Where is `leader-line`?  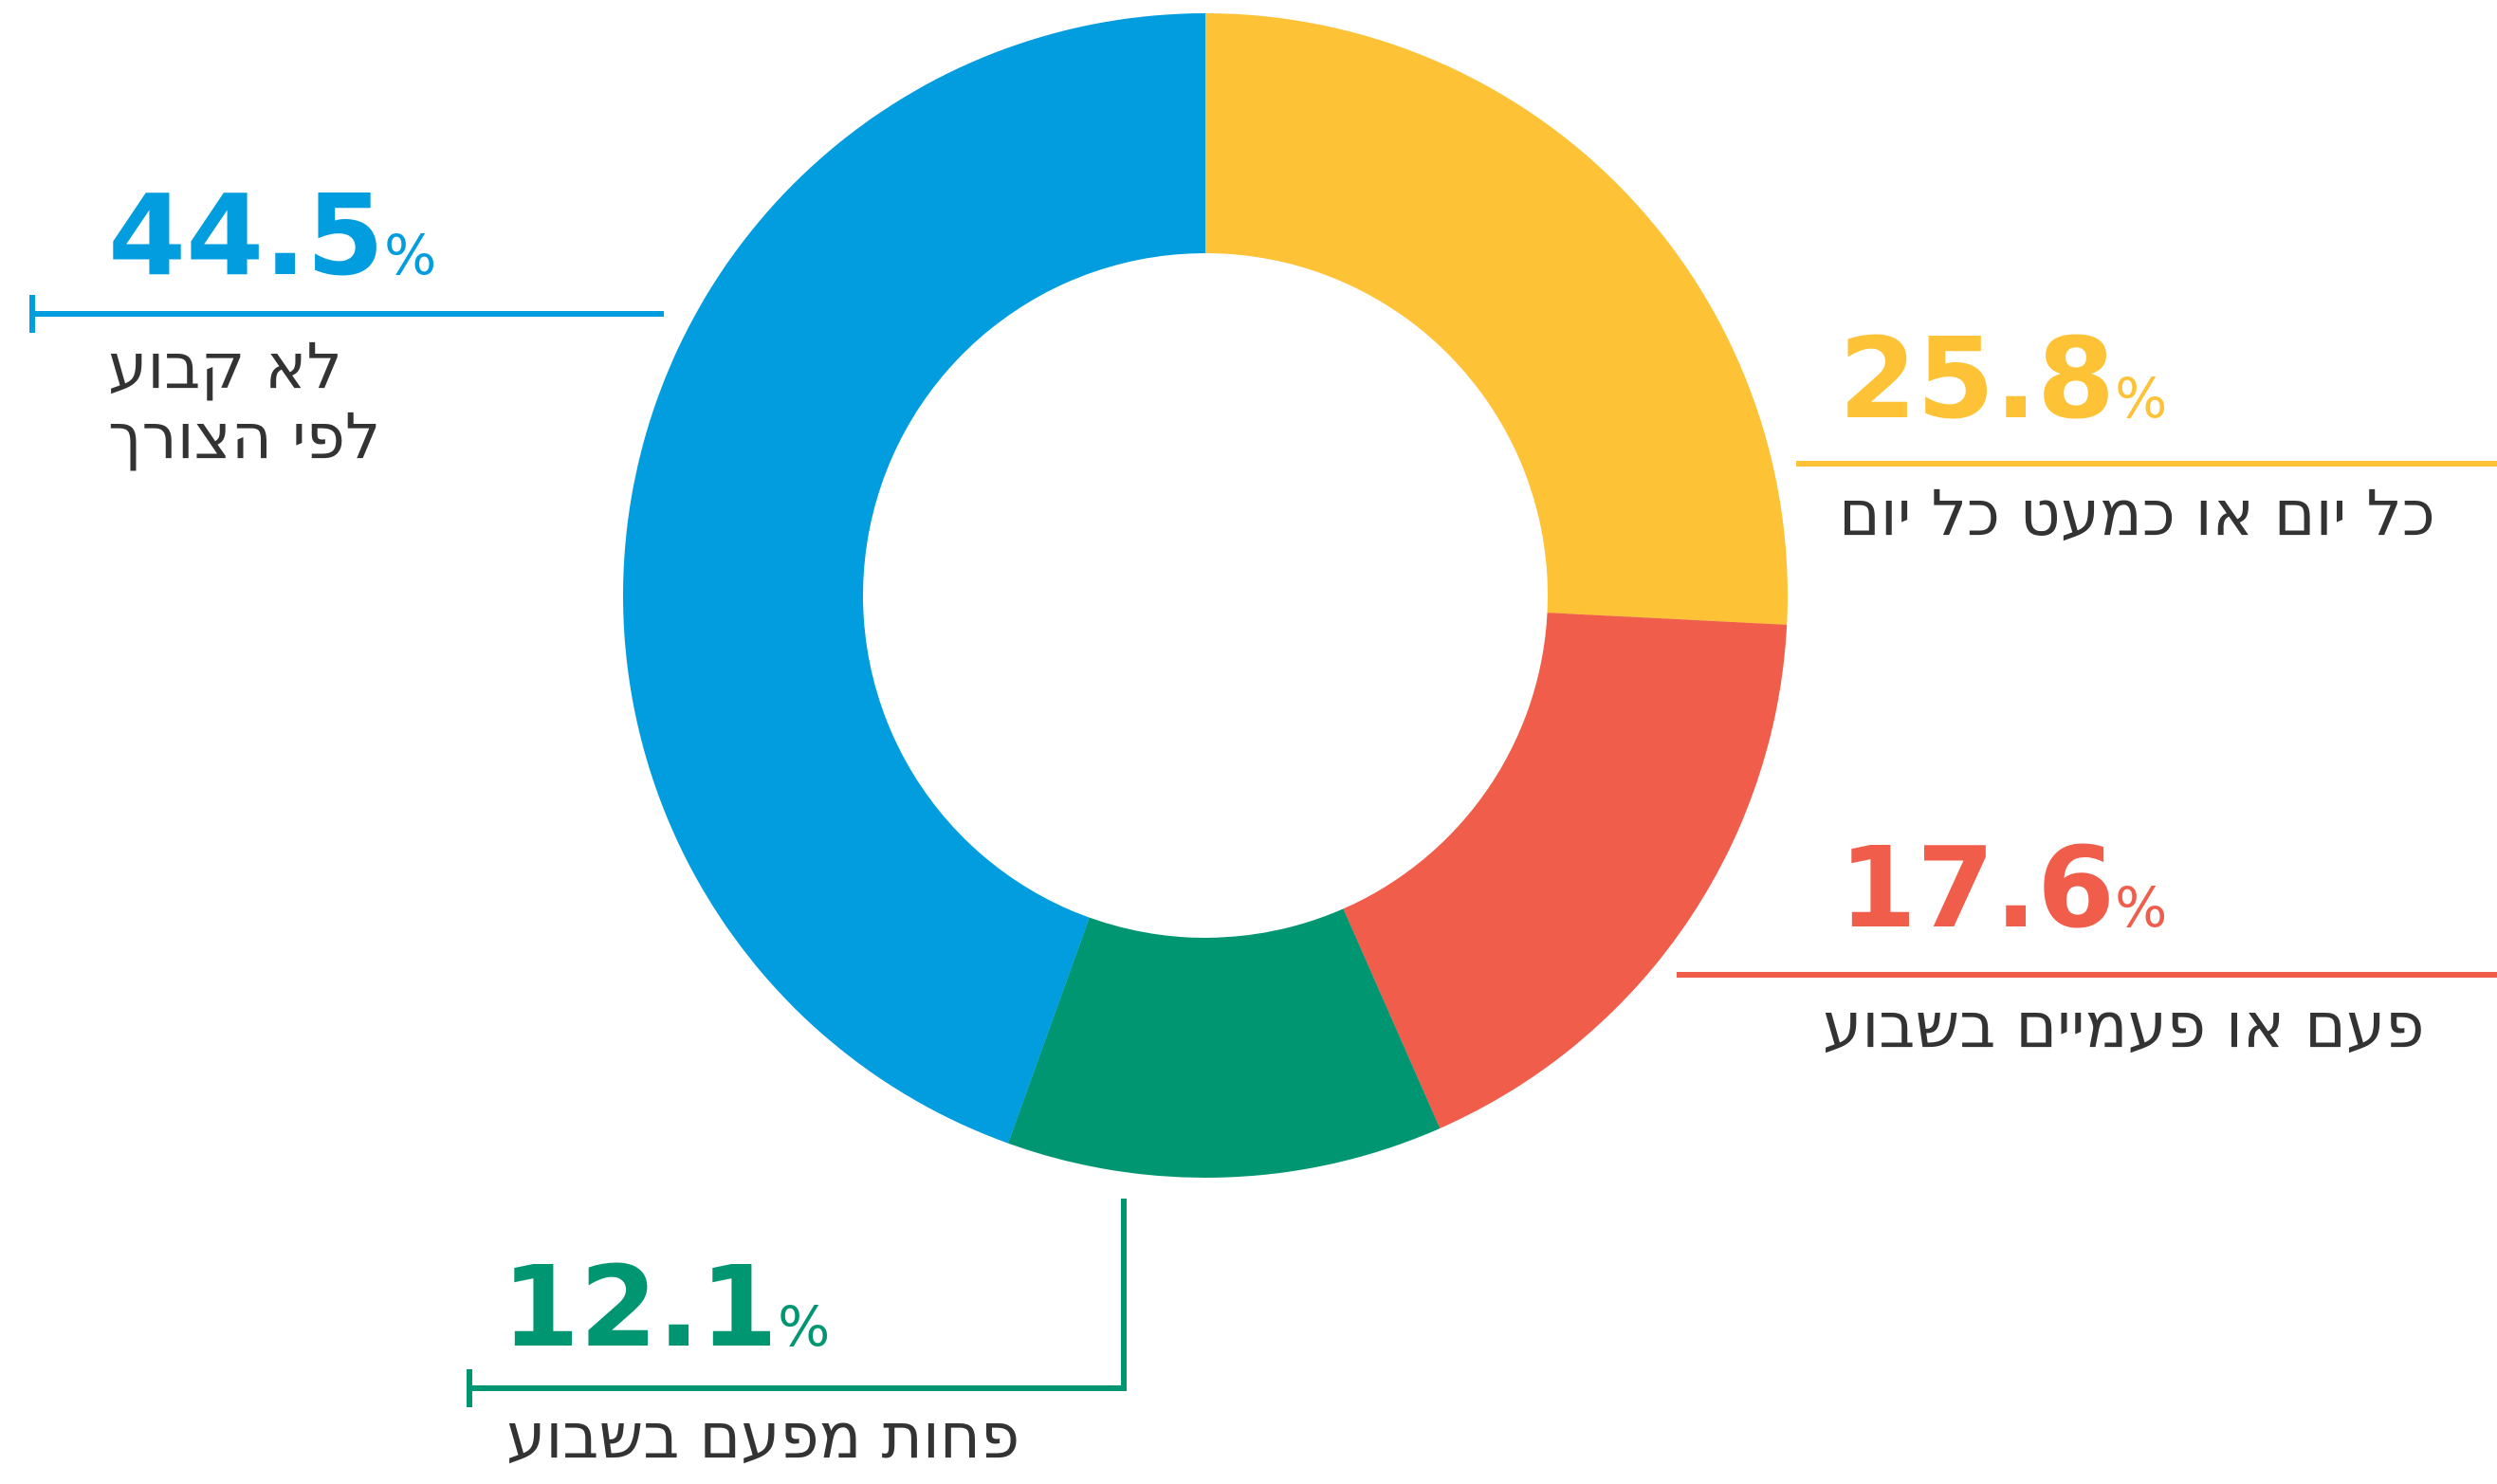 leader-line is located at coordinates (798, 1295).